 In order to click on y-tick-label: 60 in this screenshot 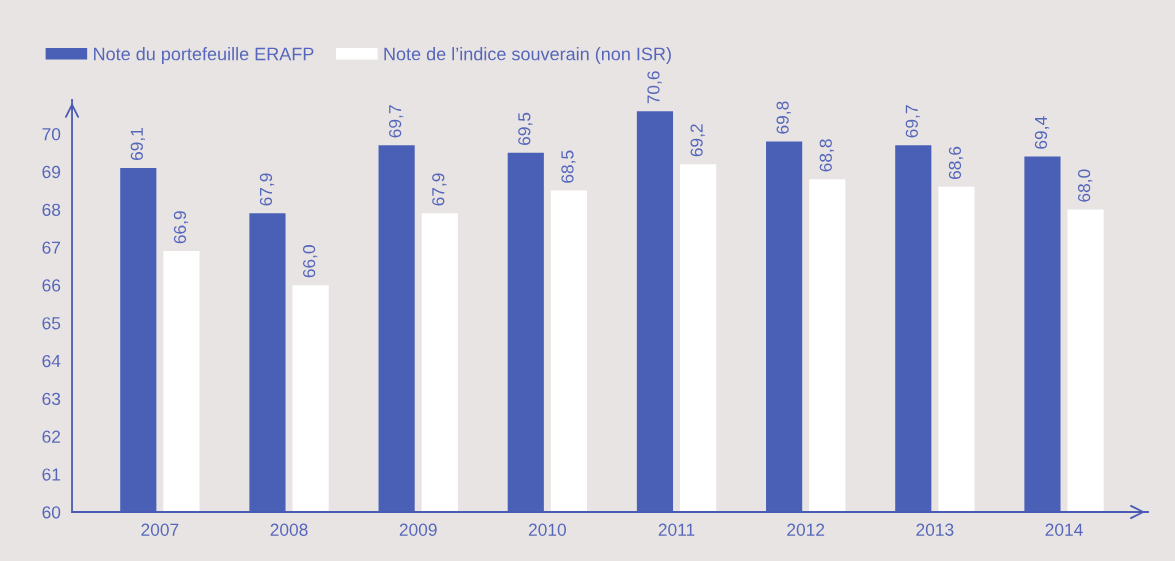, I will do `click(51, 512)`.